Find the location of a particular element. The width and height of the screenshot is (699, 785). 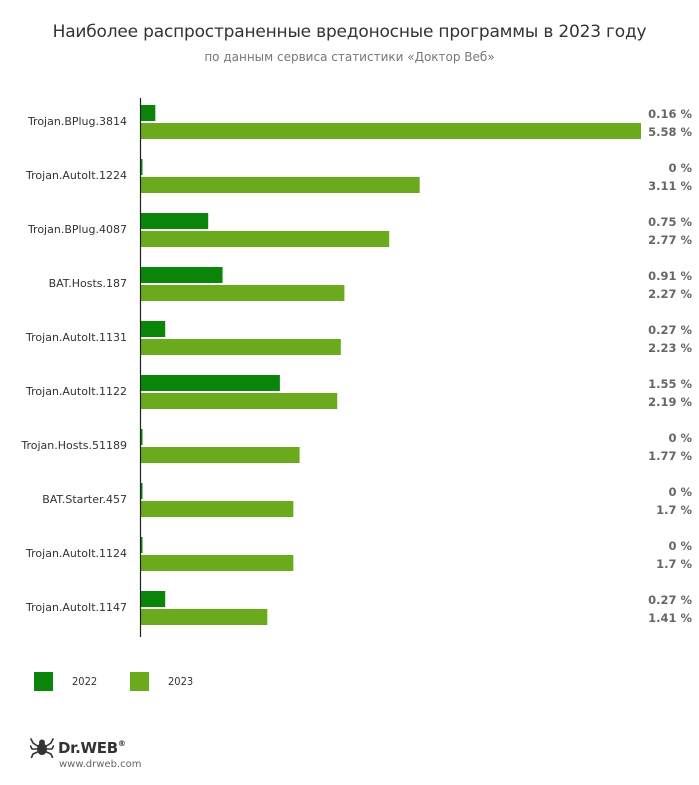

spider-icon is located at coordinates (42, 748).